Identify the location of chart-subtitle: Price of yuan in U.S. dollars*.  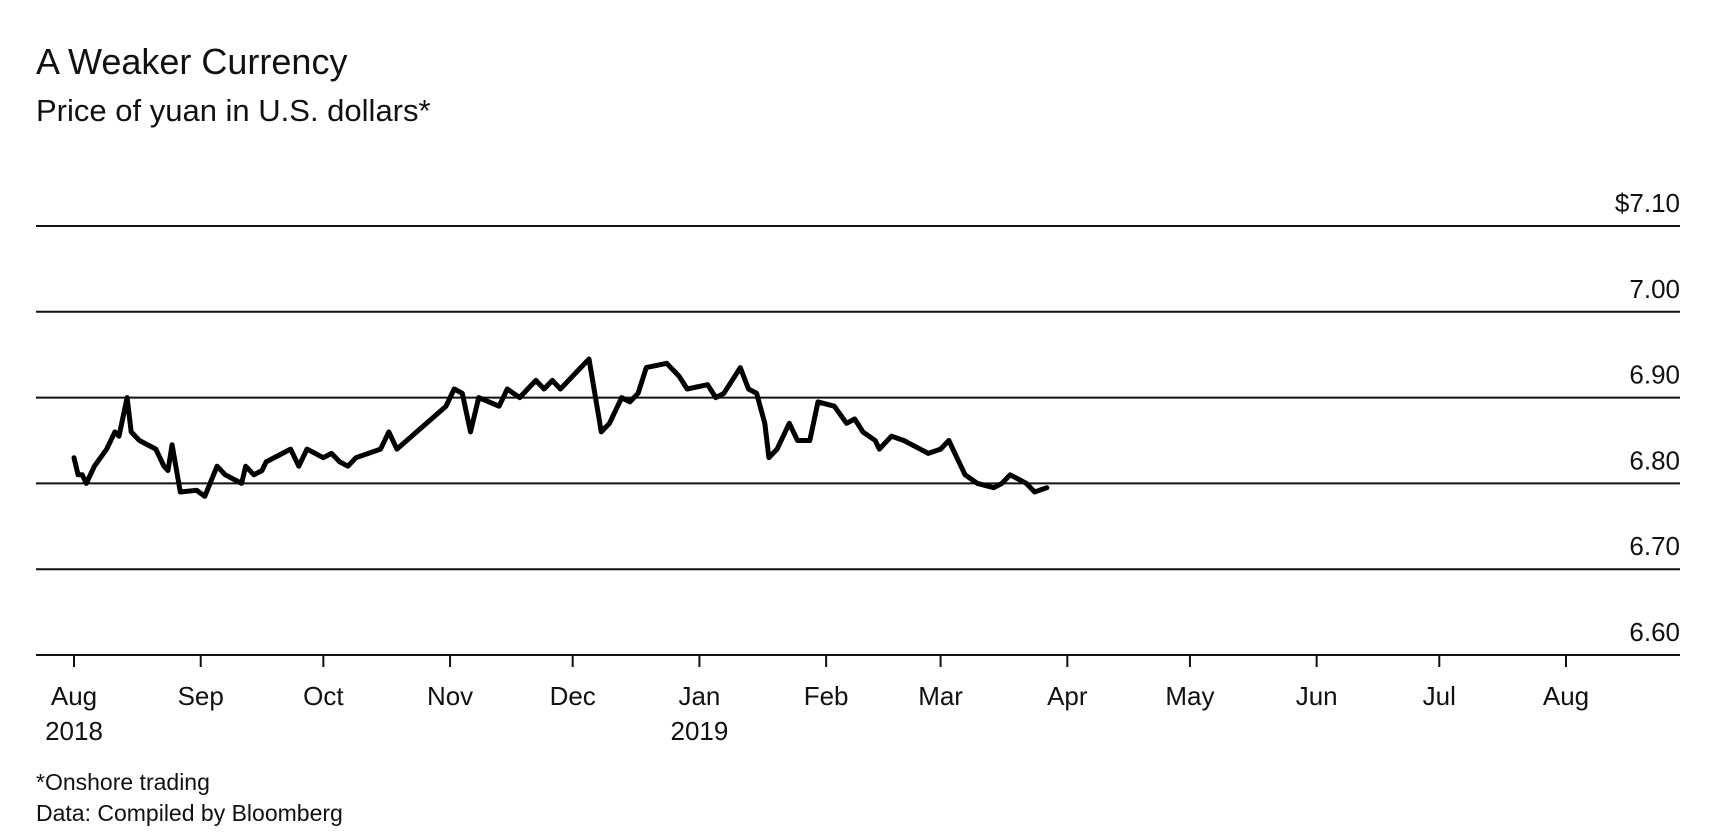
(233, 110).